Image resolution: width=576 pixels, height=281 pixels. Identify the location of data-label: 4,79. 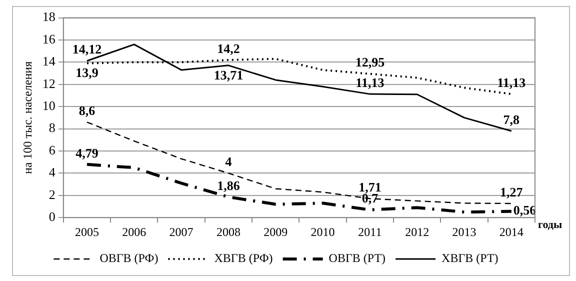
(87, 152).